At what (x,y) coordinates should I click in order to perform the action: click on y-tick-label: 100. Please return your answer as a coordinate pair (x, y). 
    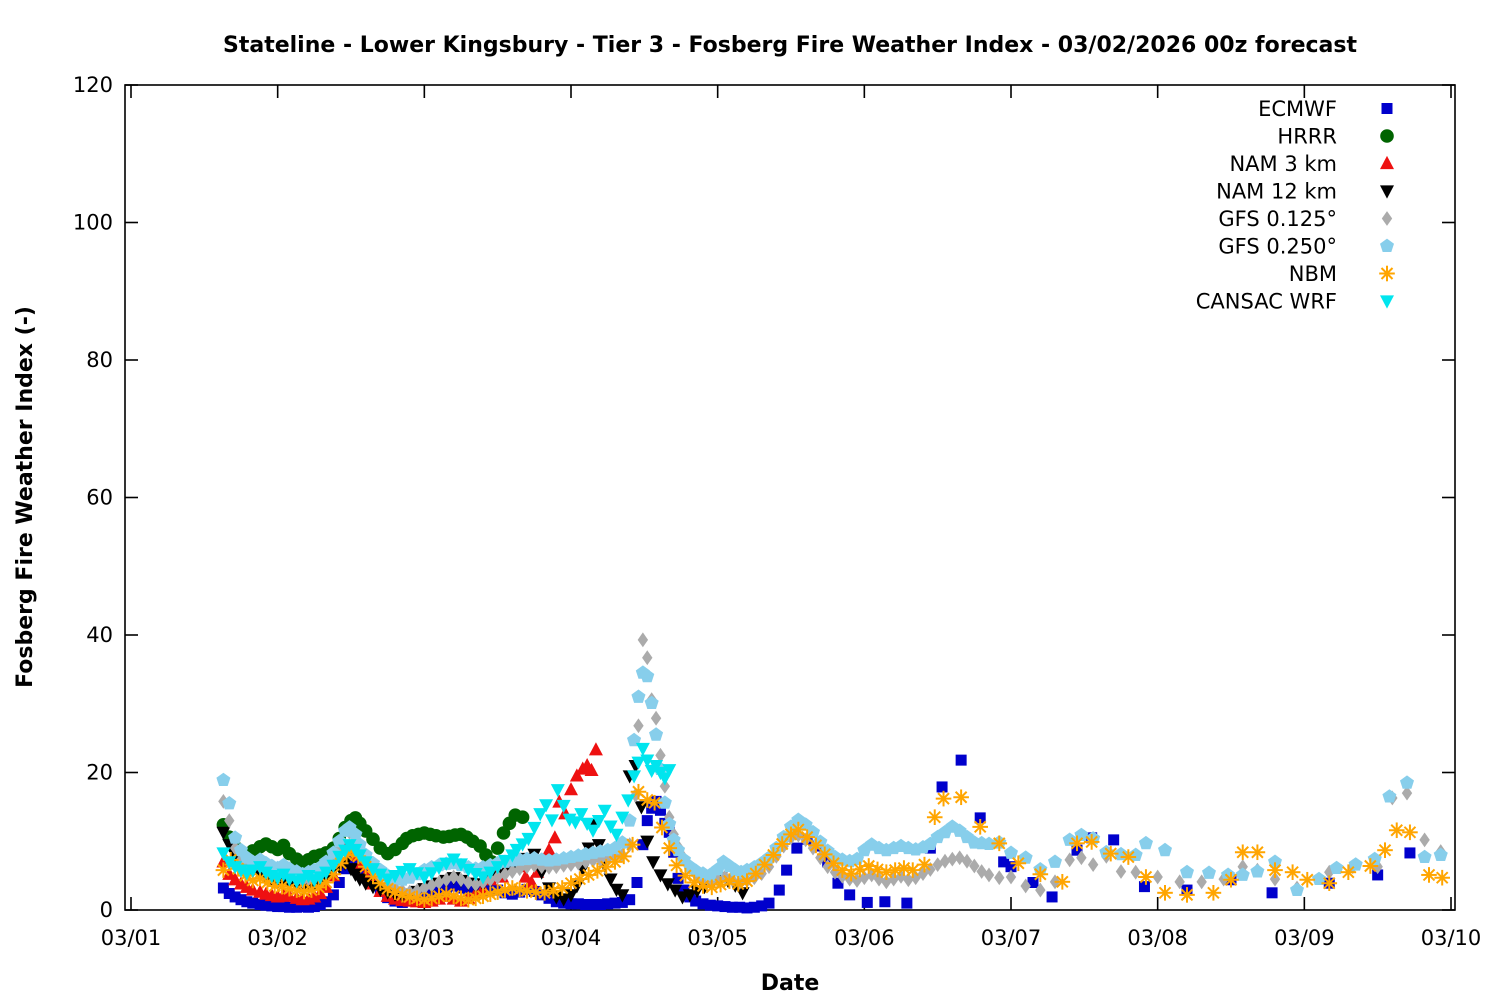
    Looking at the image, I should click on (93, 223).